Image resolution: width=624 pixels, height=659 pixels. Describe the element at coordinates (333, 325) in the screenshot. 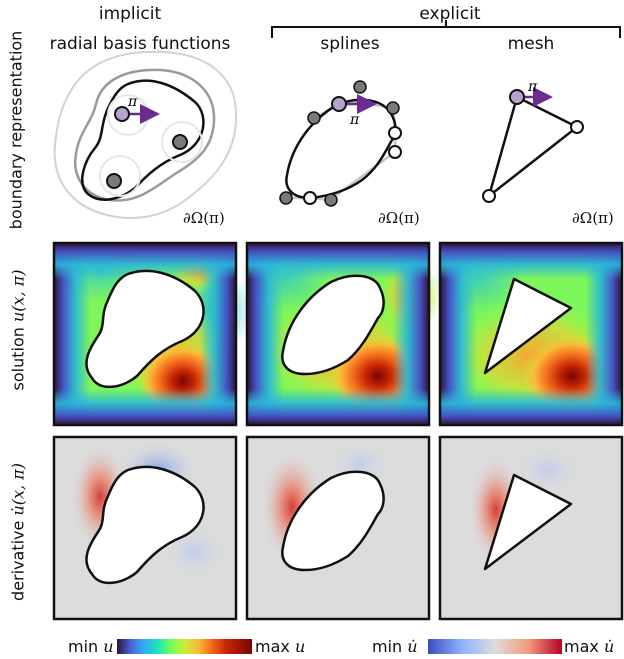

I see `solution-hole-splines` at that location.